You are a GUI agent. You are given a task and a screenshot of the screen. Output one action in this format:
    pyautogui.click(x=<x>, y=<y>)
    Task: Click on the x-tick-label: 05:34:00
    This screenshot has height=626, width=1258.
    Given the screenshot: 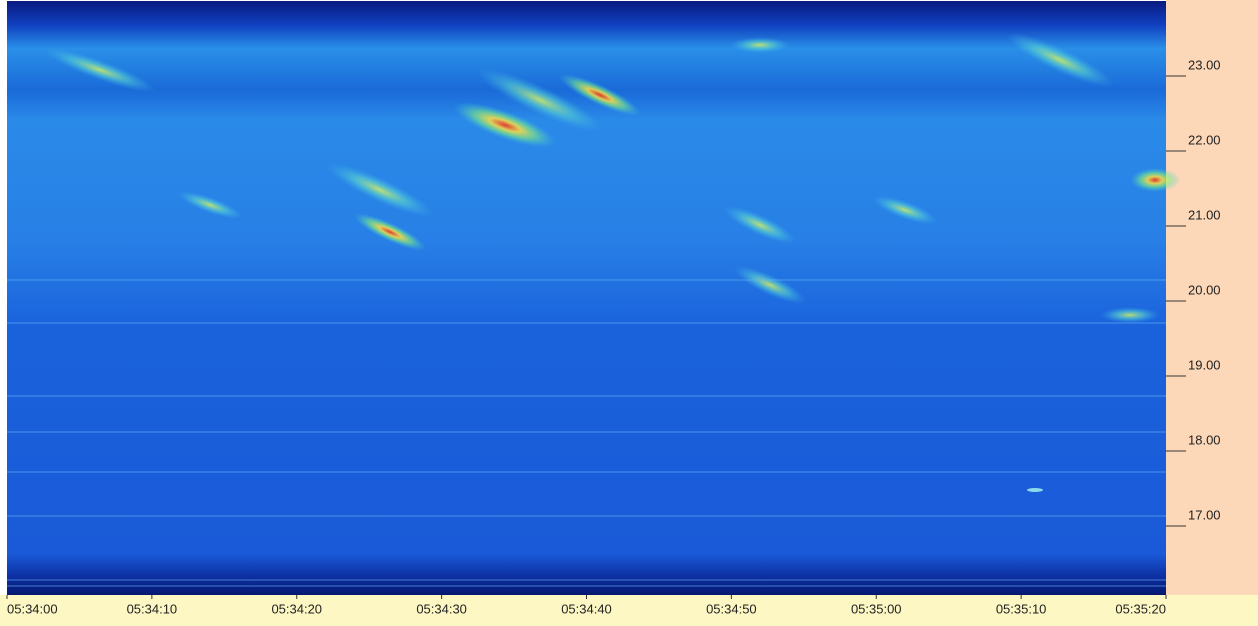 What is the action you would take?
    pyautogui.click(x=32, y=608)
    